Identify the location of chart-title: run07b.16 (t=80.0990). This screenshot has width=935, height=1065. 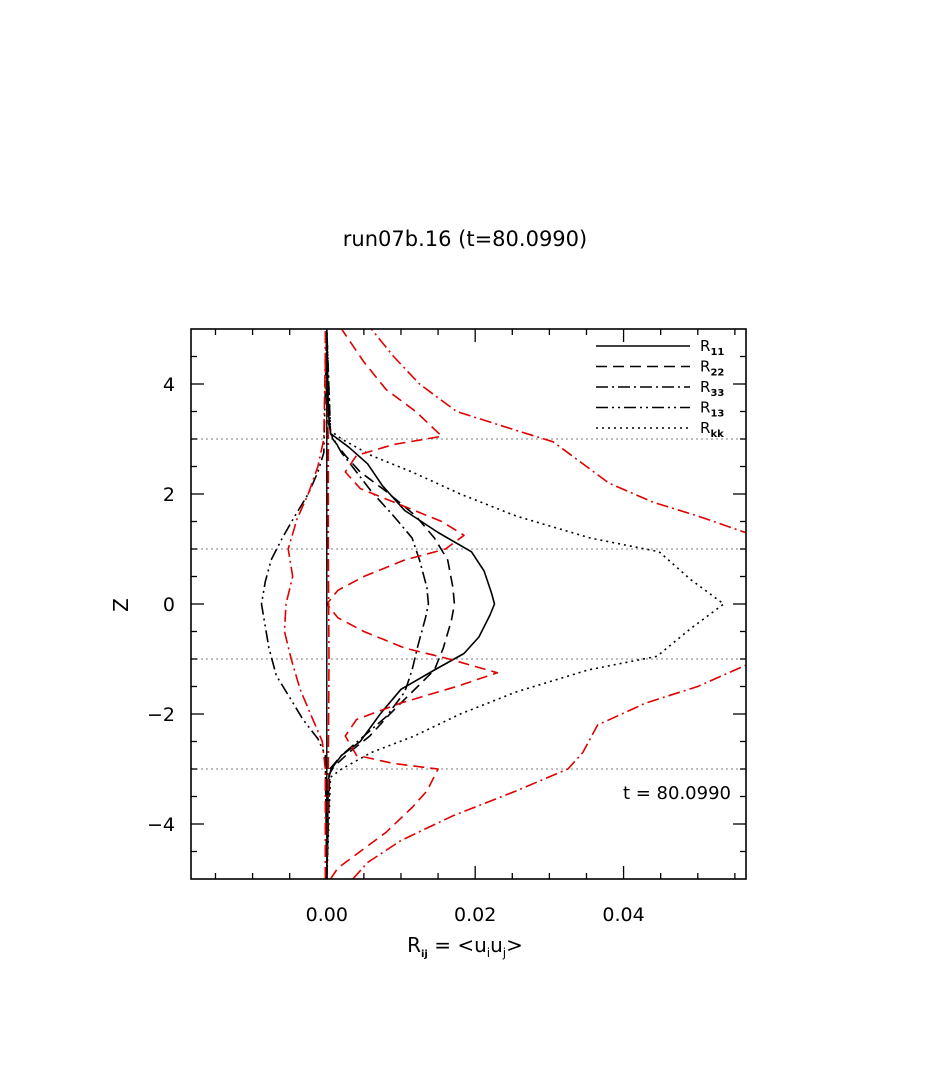
(465, 239).